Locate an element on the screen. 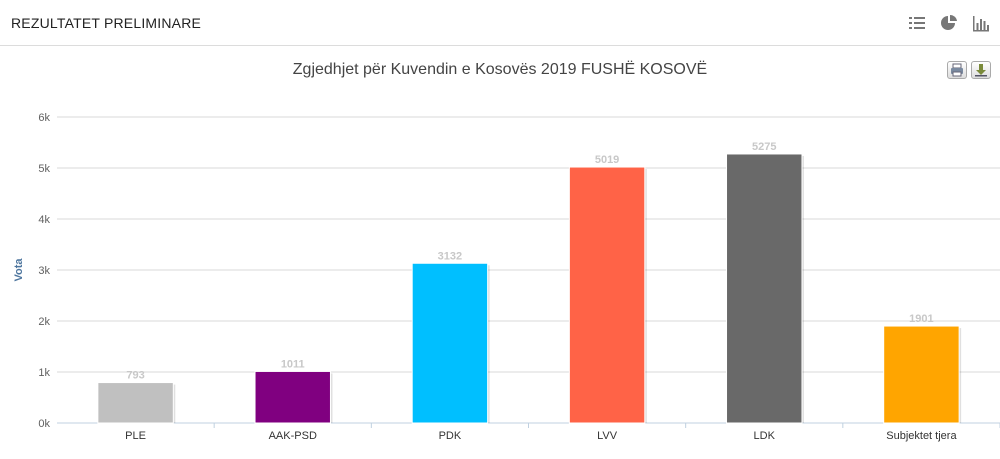 This screenshot has width=1000, height=459. data-label: 1901 is located at coordinates (921, 319).